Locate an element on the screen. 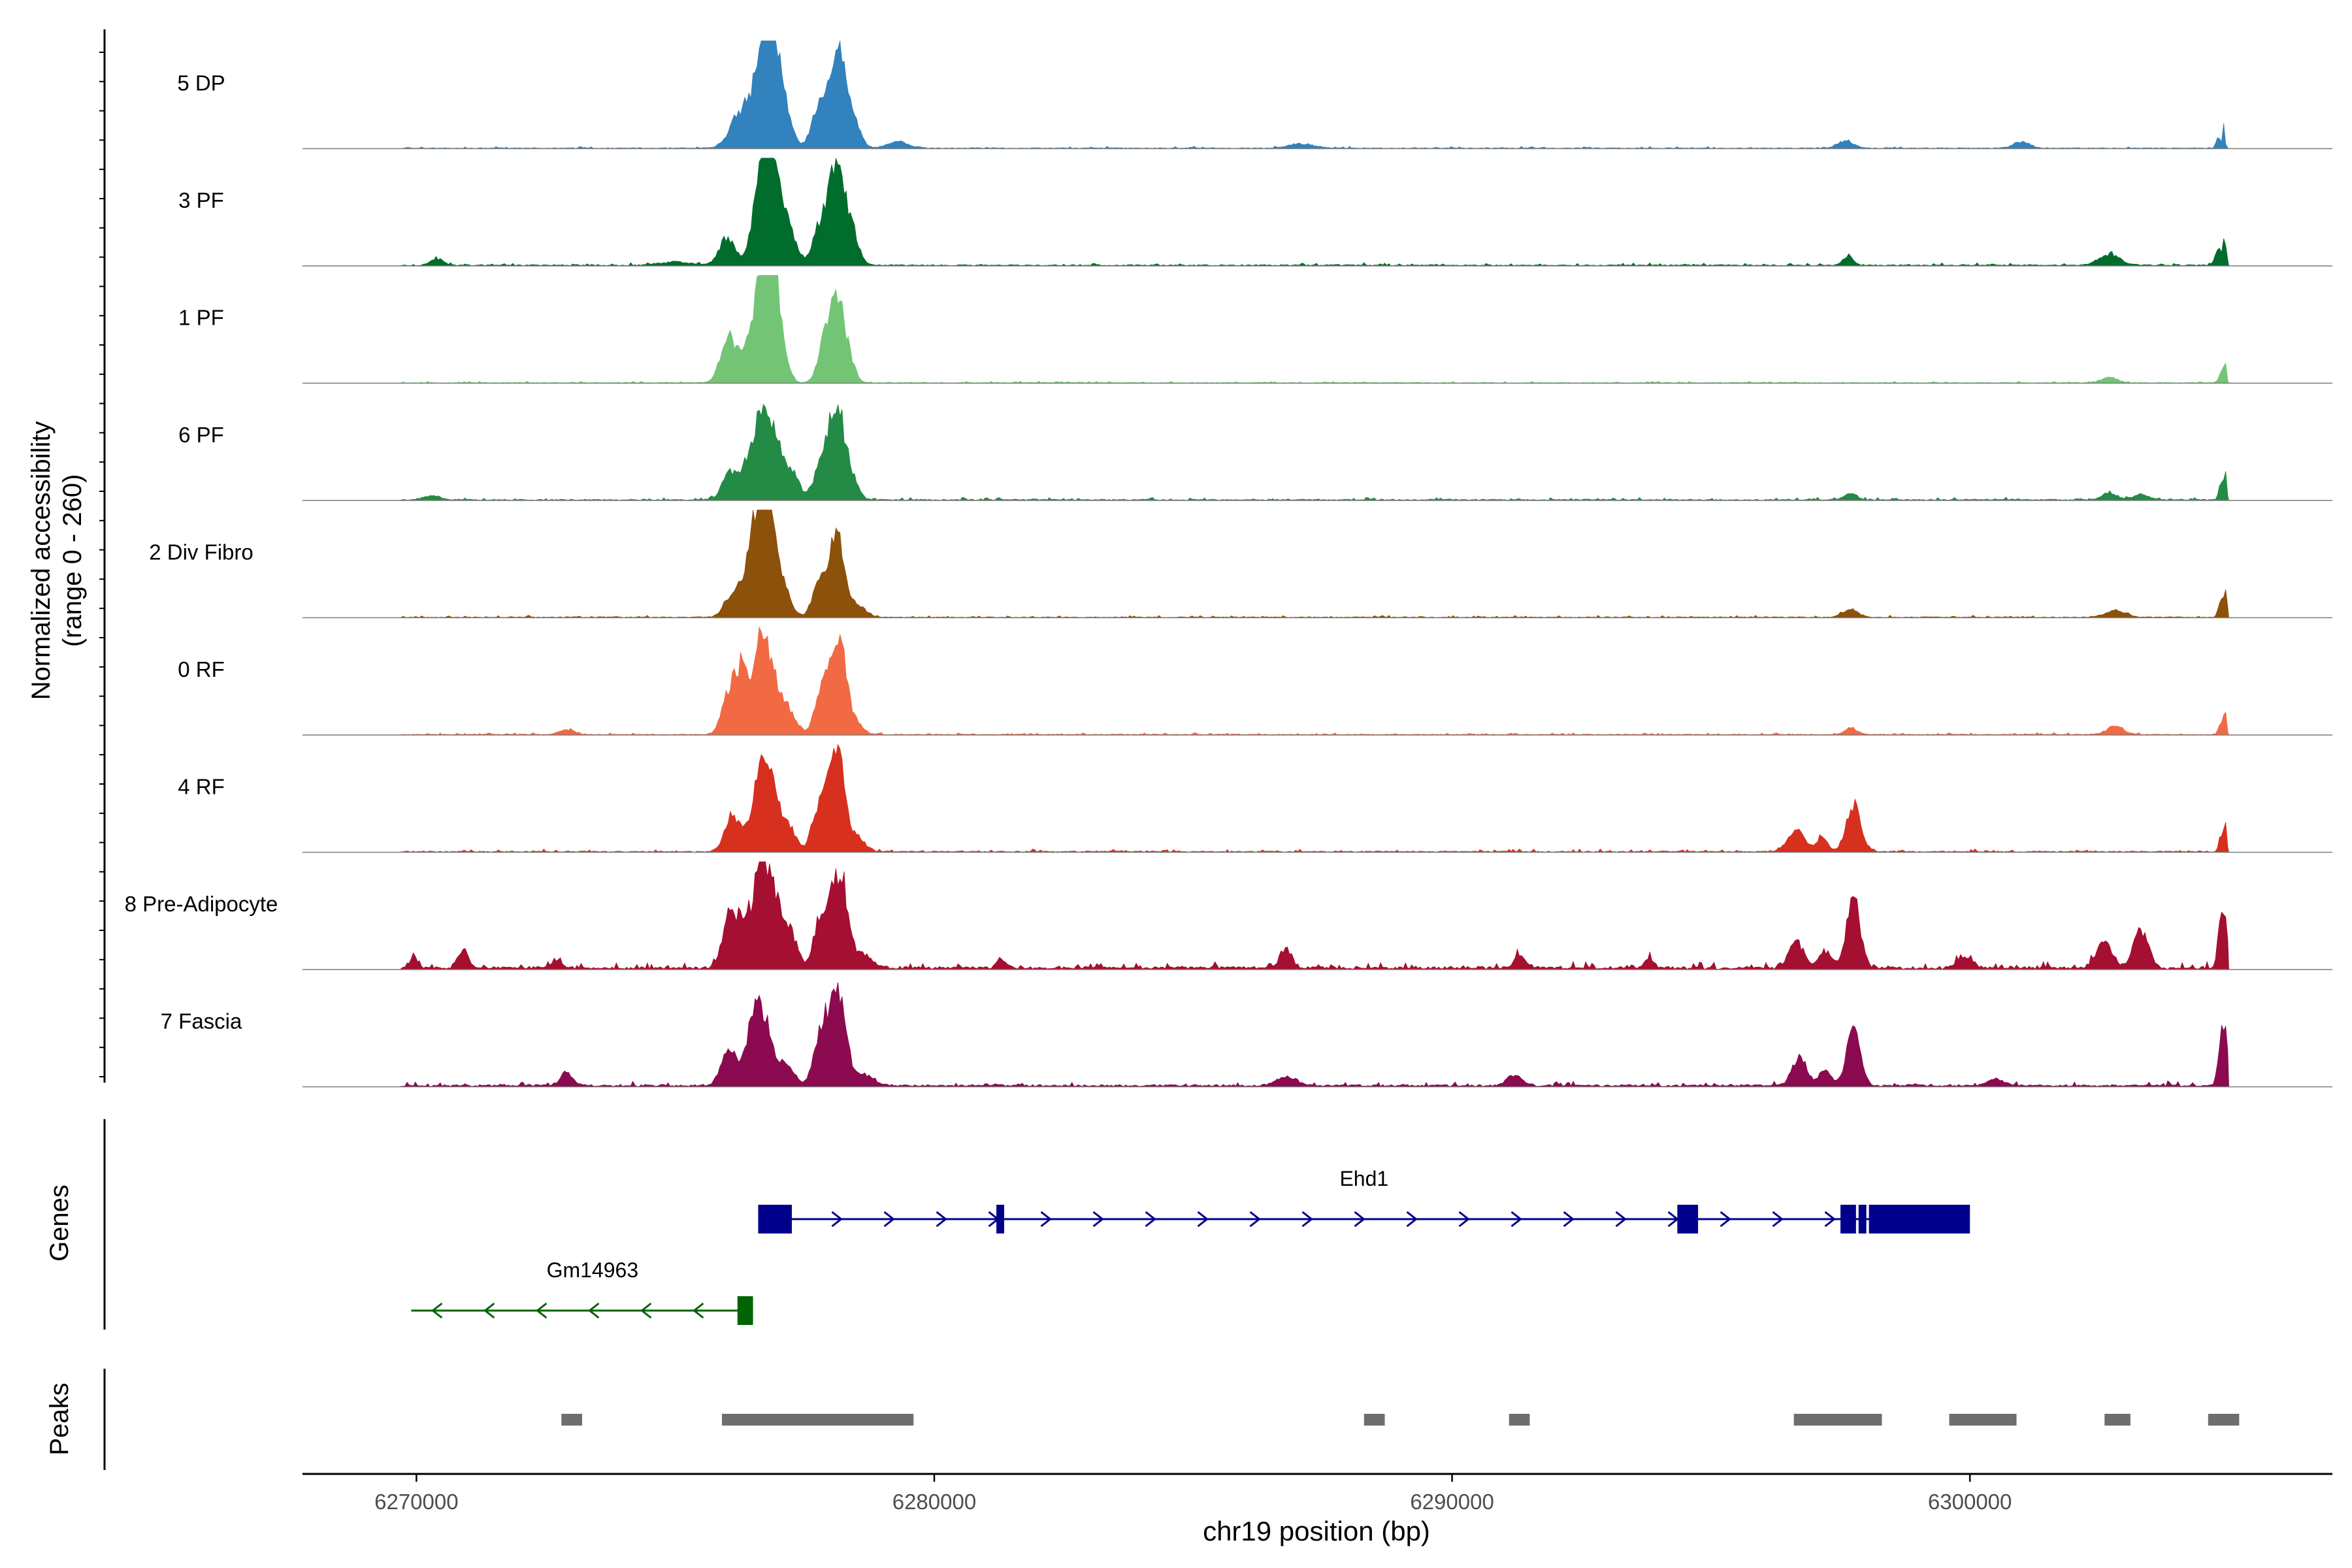 Image resolution: width=2352 pixels, height=1568 pixels. track-8-pre-adipocyte: 8 Pre-Adipocyte is located at coordinates (1228, 915).